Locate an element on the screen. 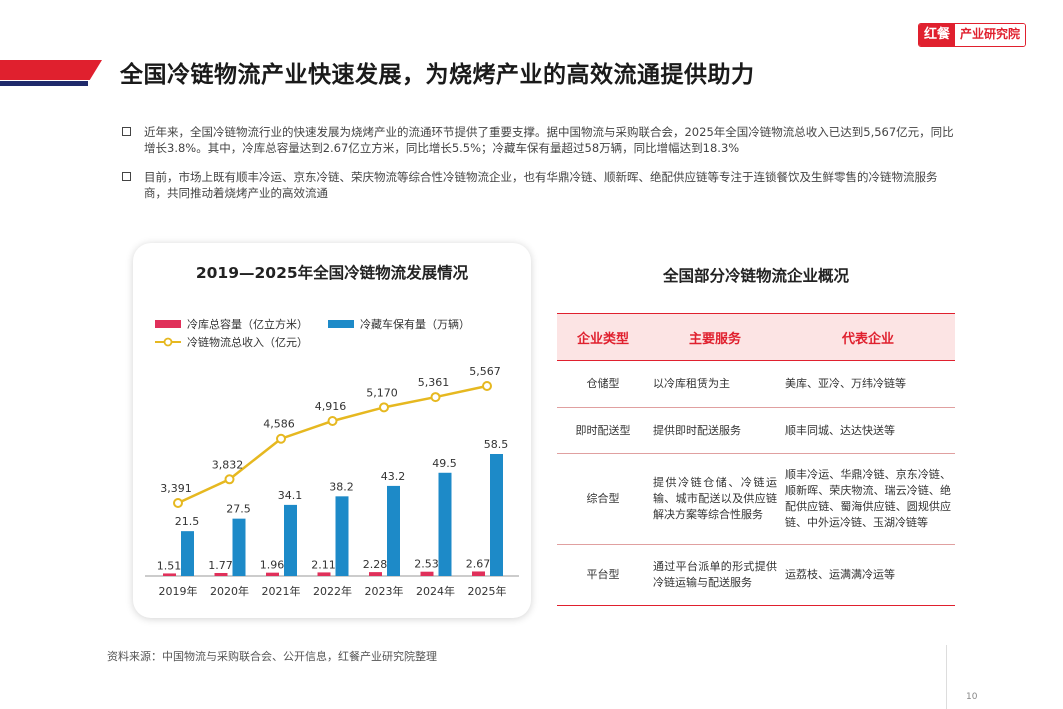 Image resolution: width=1063 pixels, height=709 pixels. brand-logo: 红餐 产业研究院 is located at coordinates (972, 35).